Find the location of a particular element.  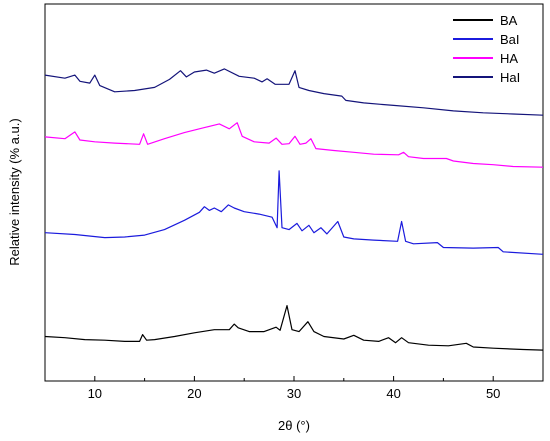

series-line-hai is located at coordinates (294, 92).